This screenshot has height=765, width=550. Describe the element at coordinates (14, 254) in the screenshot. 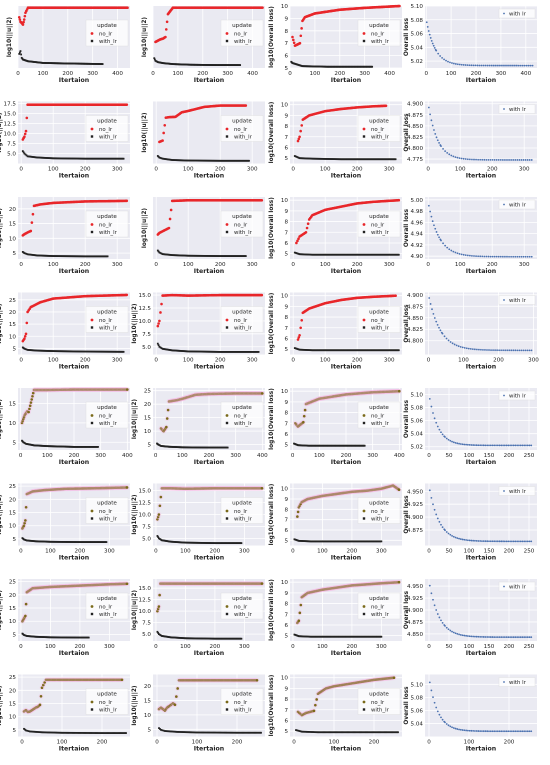

I see `y-tick-label: 5` at that location.